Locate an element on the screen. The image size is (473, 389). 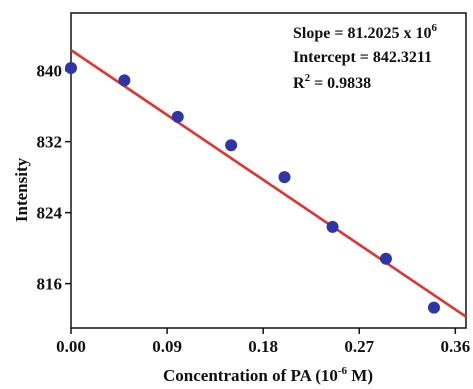
y-tick-label: 832 is located at coordinates (50, 142).